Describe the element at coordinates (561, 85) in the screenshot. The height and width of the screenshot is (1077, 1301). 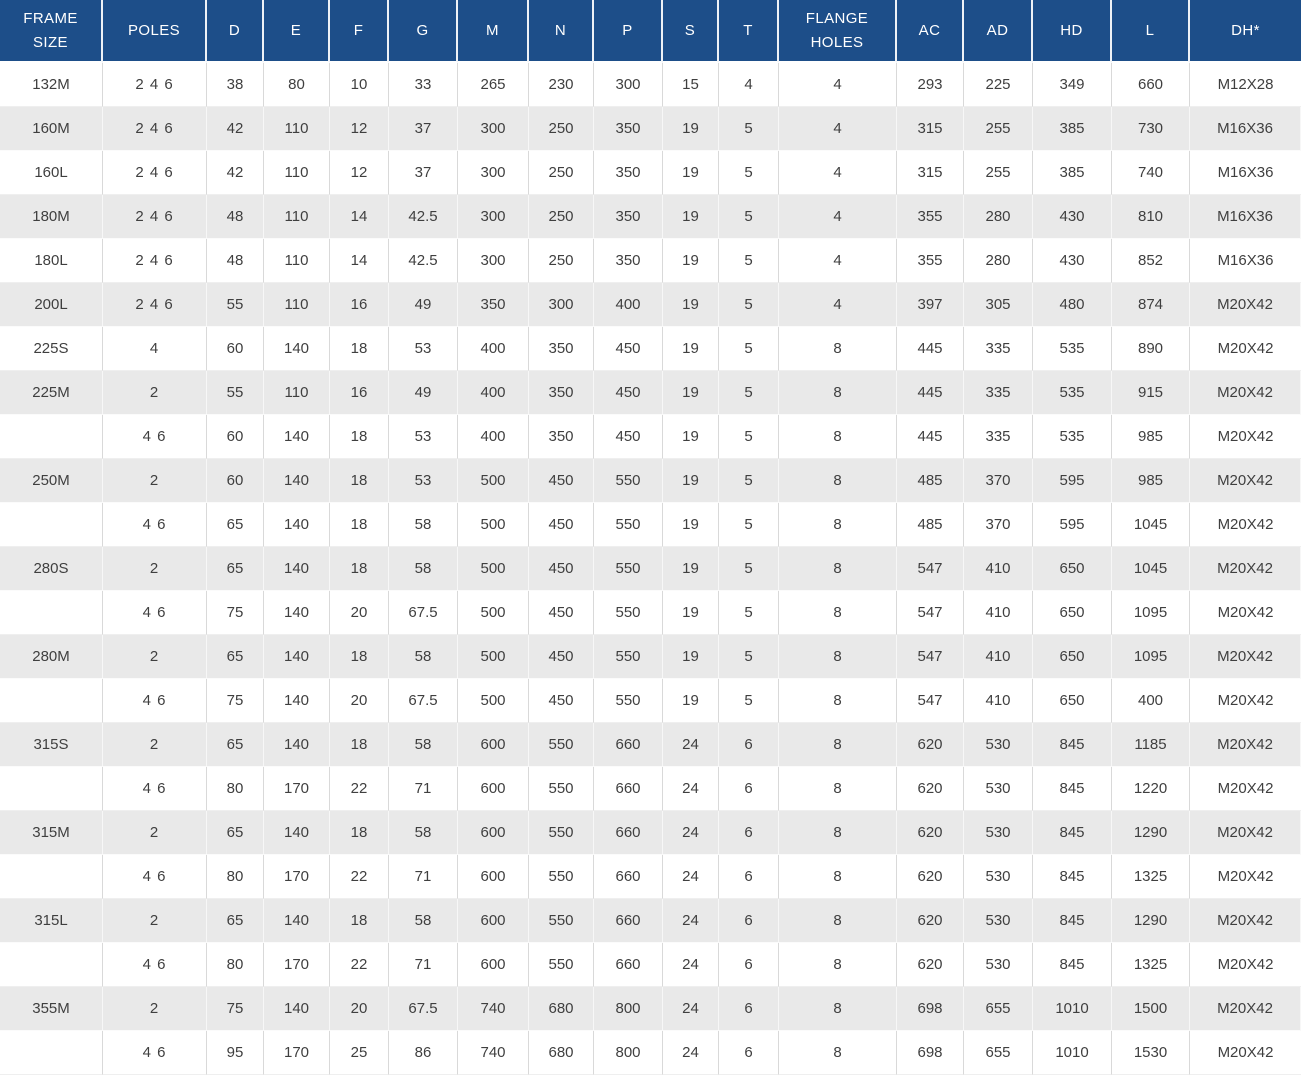
I see `table-cell-n: 230` at that location.